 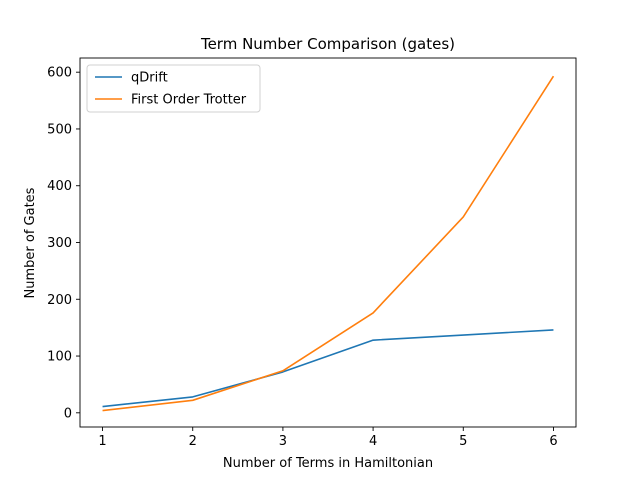 What do you see at coordinates (59, 243) in the screenshot?
I see `y-tick-label: 300` at bounding box center [59, 243].